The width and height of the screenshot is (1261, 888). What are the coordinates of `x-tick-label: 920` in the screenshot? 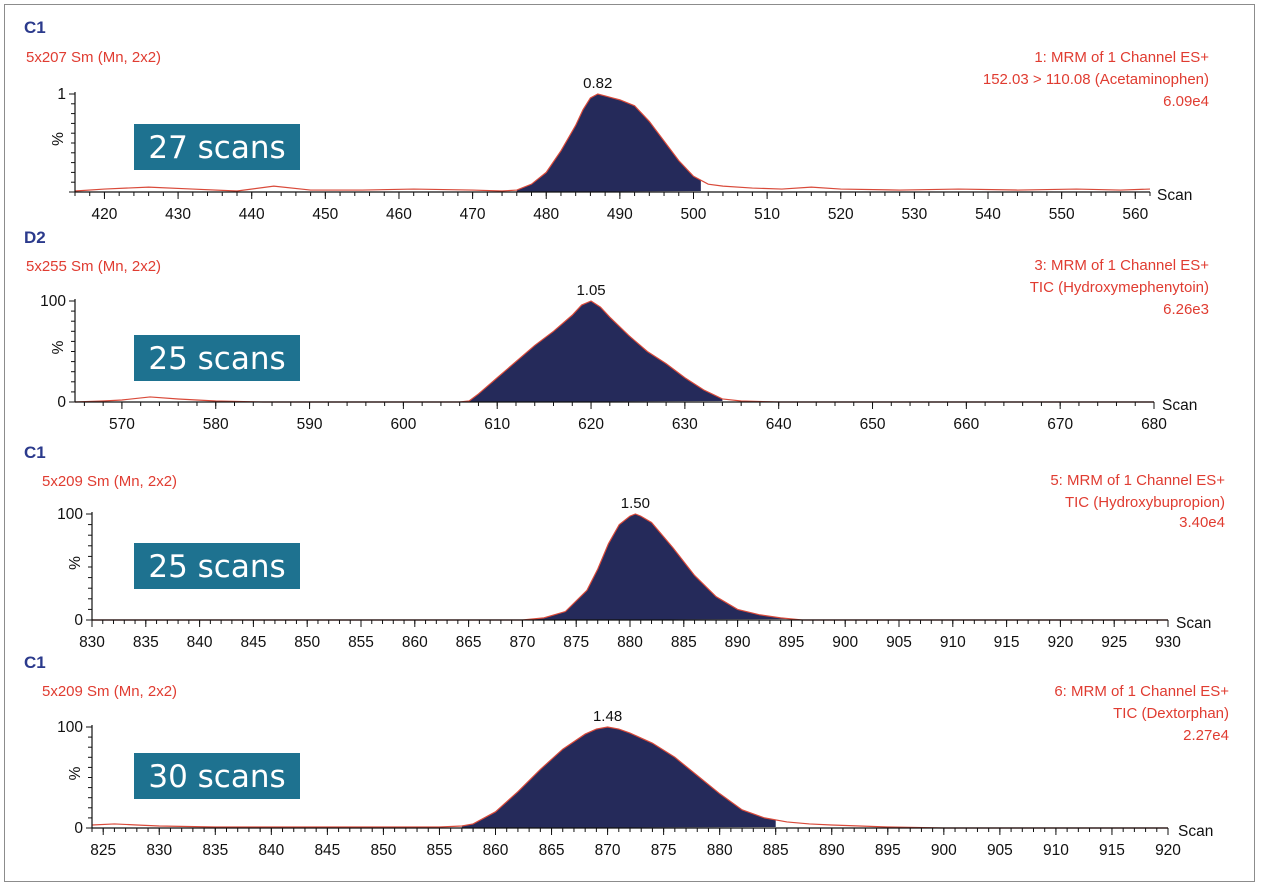 It's located at (1060, 642).